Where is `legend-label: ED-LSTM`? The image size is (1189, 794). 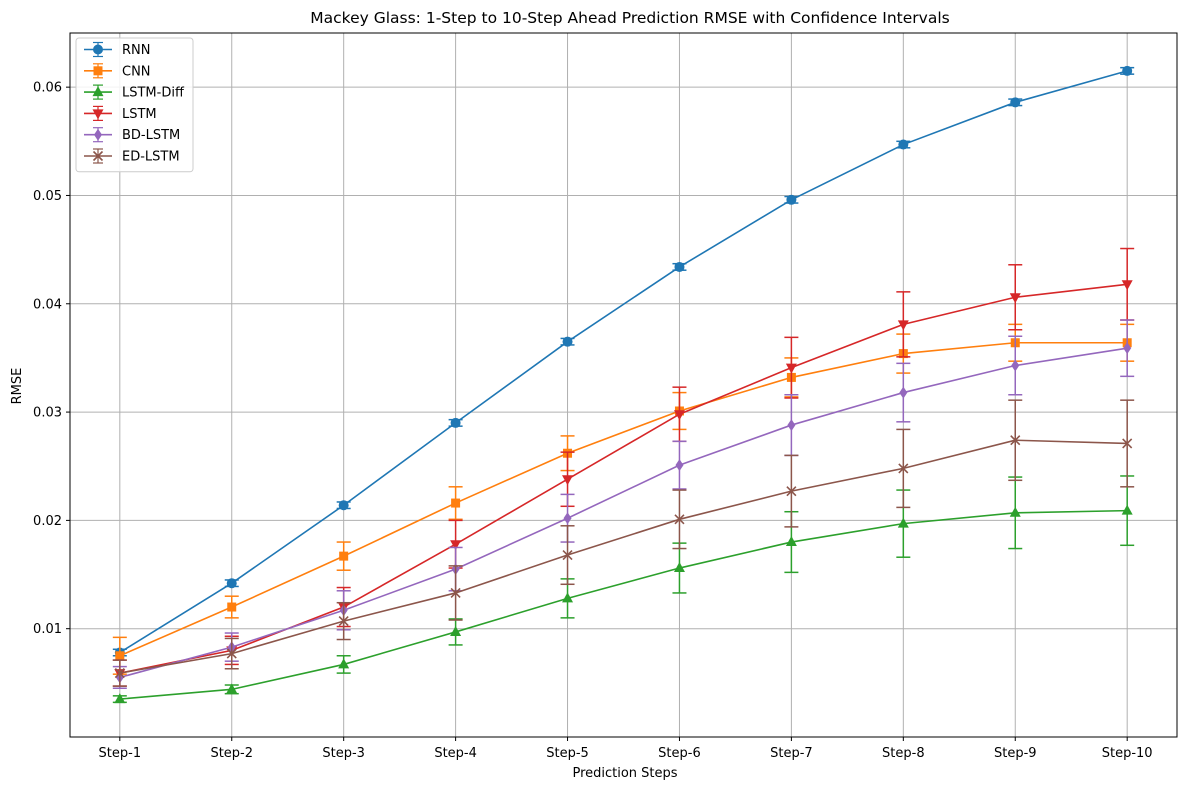
legend-label: ED-LSTM is located at coordinates (151, 157).